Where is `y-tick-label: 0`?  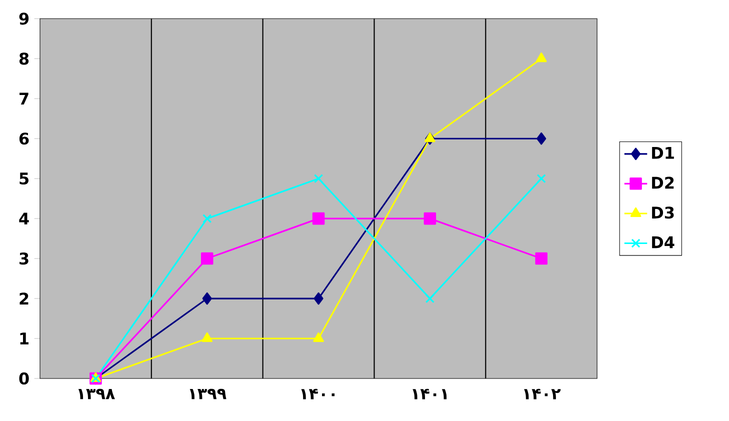 y-tick-label: 0 is located at coordinates (24, 378).